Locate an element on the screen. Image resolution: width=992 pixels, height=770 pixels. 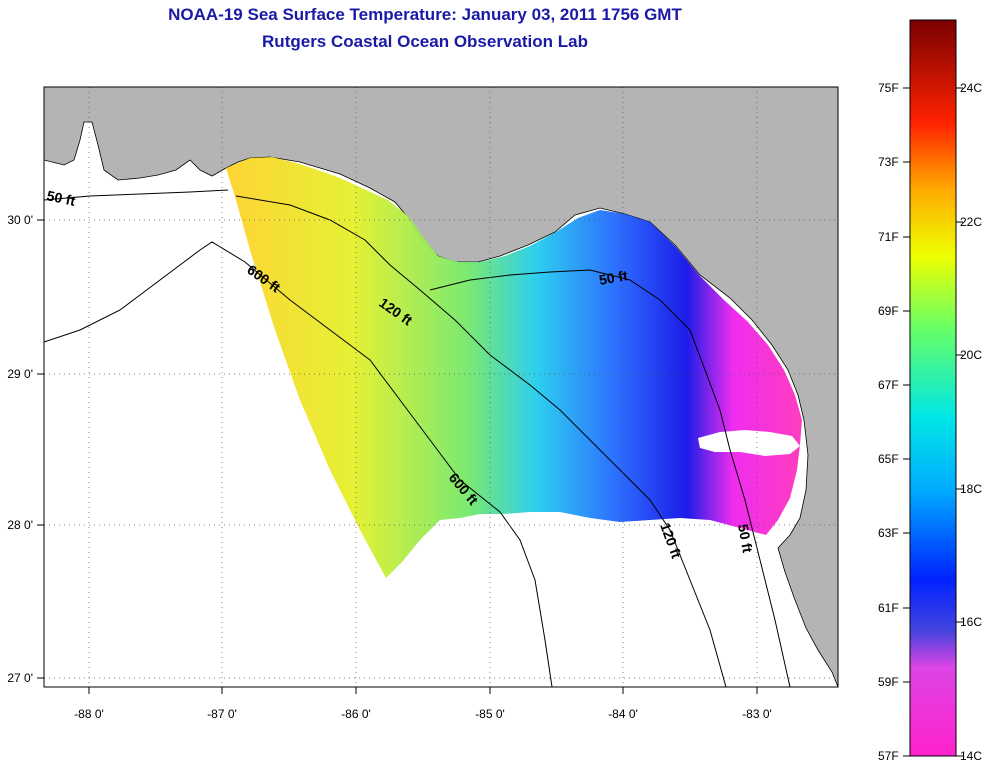
colorbar-f-label: 65F is located at coordinates (888, 459).